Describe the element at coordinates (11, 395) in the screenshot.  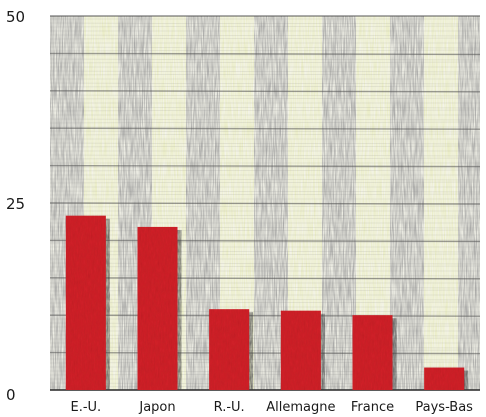
I see `y-tick-label: 0` at that location.